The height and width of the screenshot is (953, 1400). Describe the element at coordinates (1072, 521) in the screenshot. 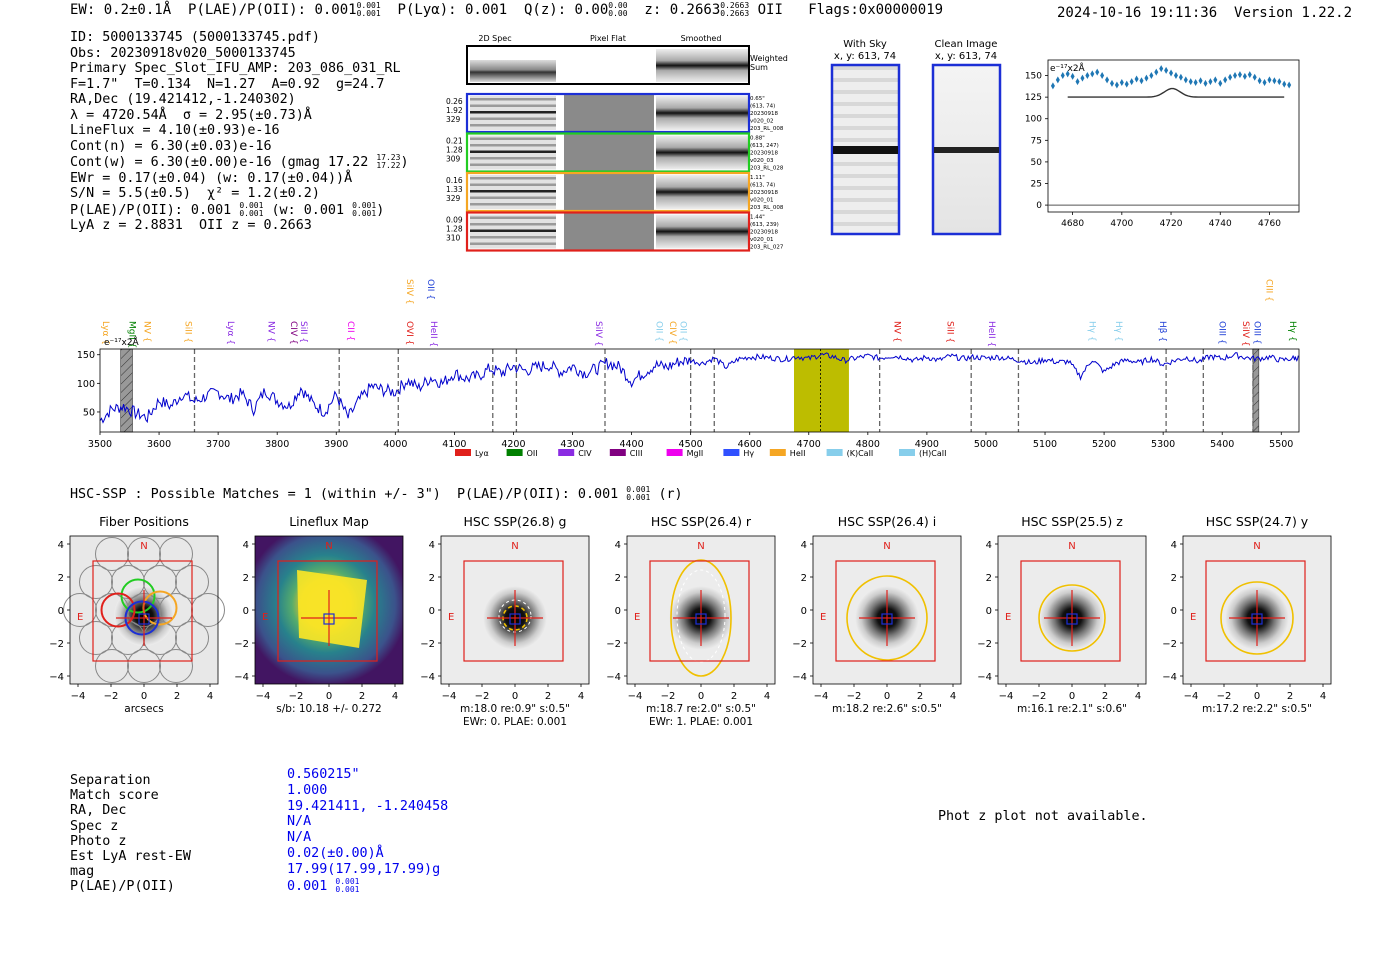

I see `panel-title: HSC SSP(25.5) z` at that location.